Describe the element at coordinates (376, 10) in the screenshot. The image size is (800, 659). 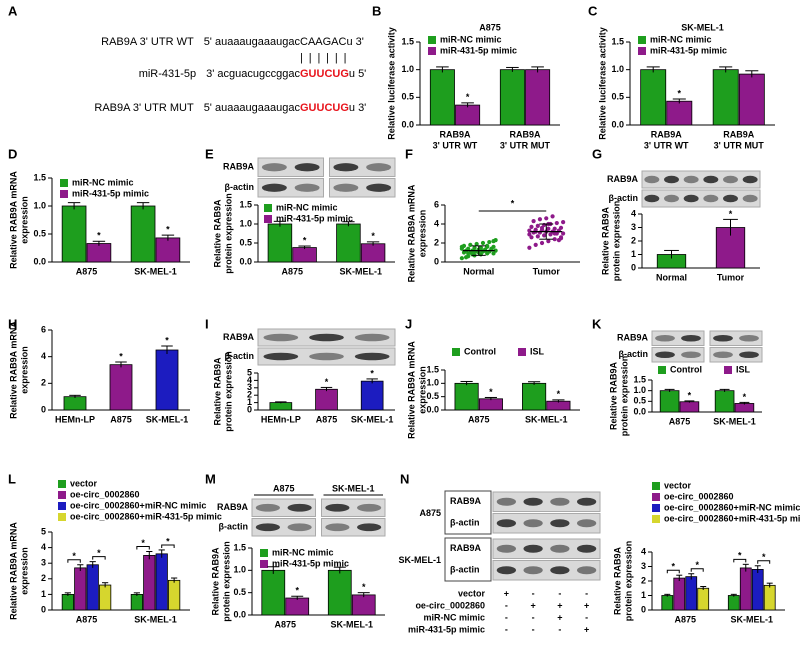
I see `panel-letter: B` at that location.